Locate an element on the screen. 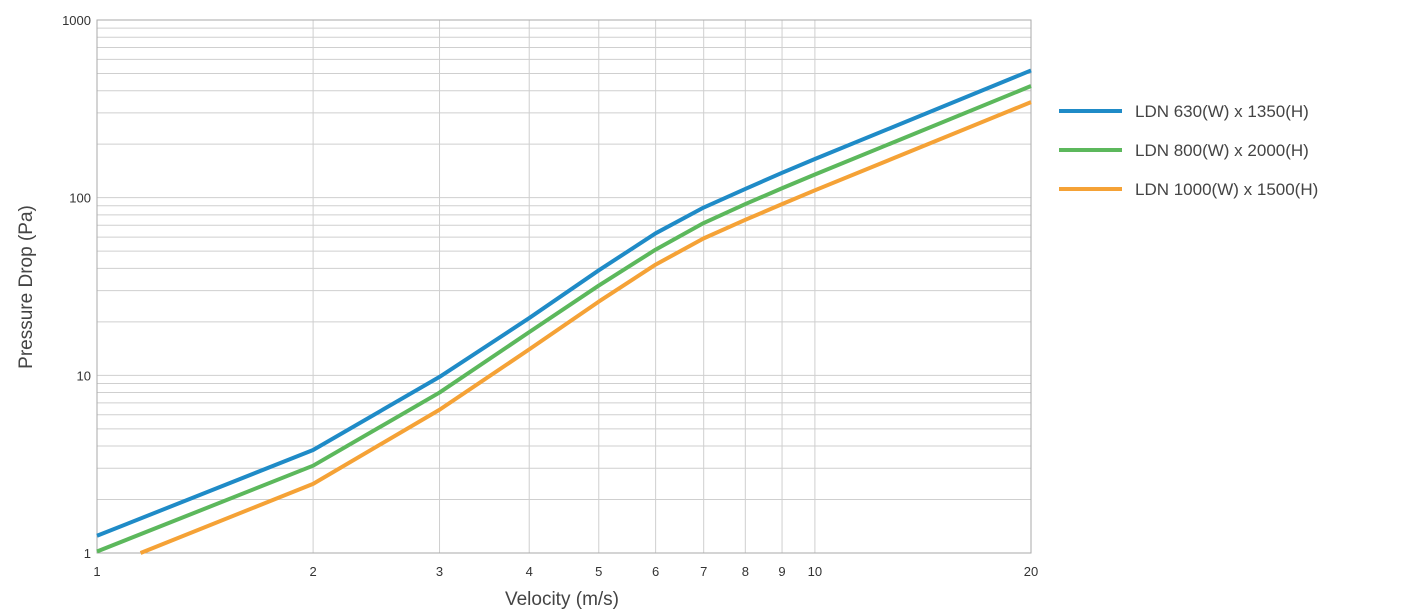 The height and width of the screenshot is (610, 1405). x-tick-label: 1 is located at coordinates (96, 571).